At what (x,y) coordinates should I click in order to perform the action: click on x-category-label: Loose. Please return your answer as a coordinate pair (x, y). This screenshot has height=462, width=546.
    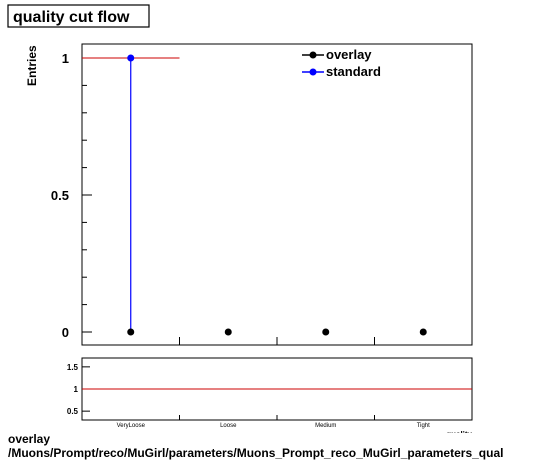
    Looking at the image, I should click on (228, 426).